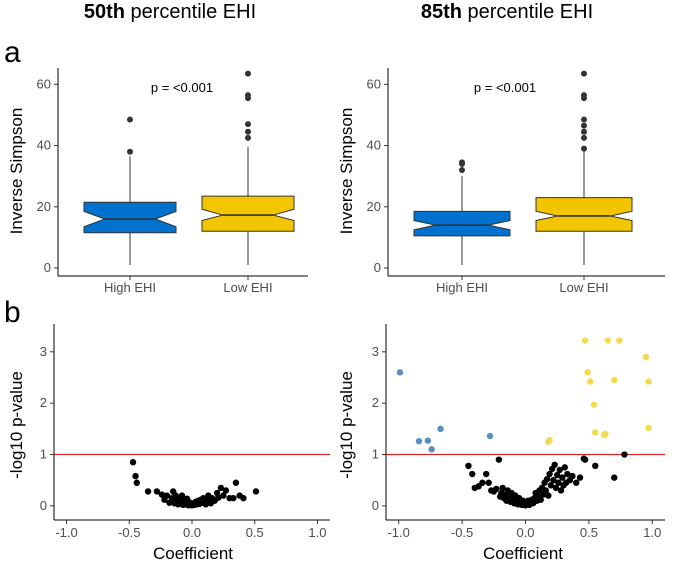 The width and height of the screenshot is (675, 568). Describe the element at coordinates (375, 351) in the screenshot. I see `y-tick-label: 3` at that location.